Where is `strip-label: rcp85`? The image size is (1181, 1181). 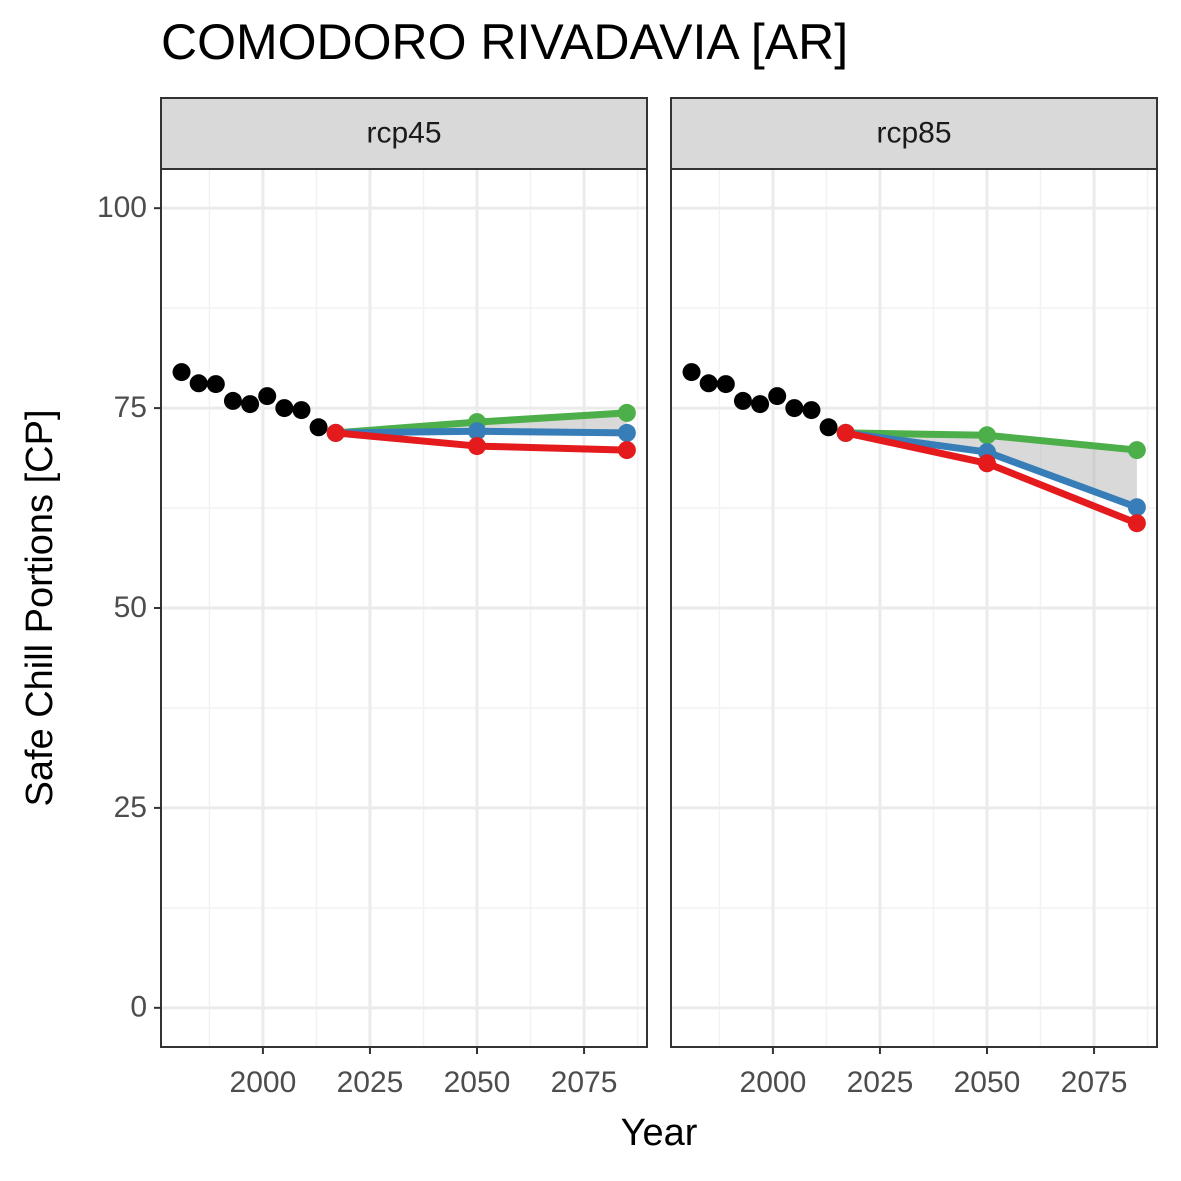 strip-label: rcp85 is located at coordinates (913, 132).